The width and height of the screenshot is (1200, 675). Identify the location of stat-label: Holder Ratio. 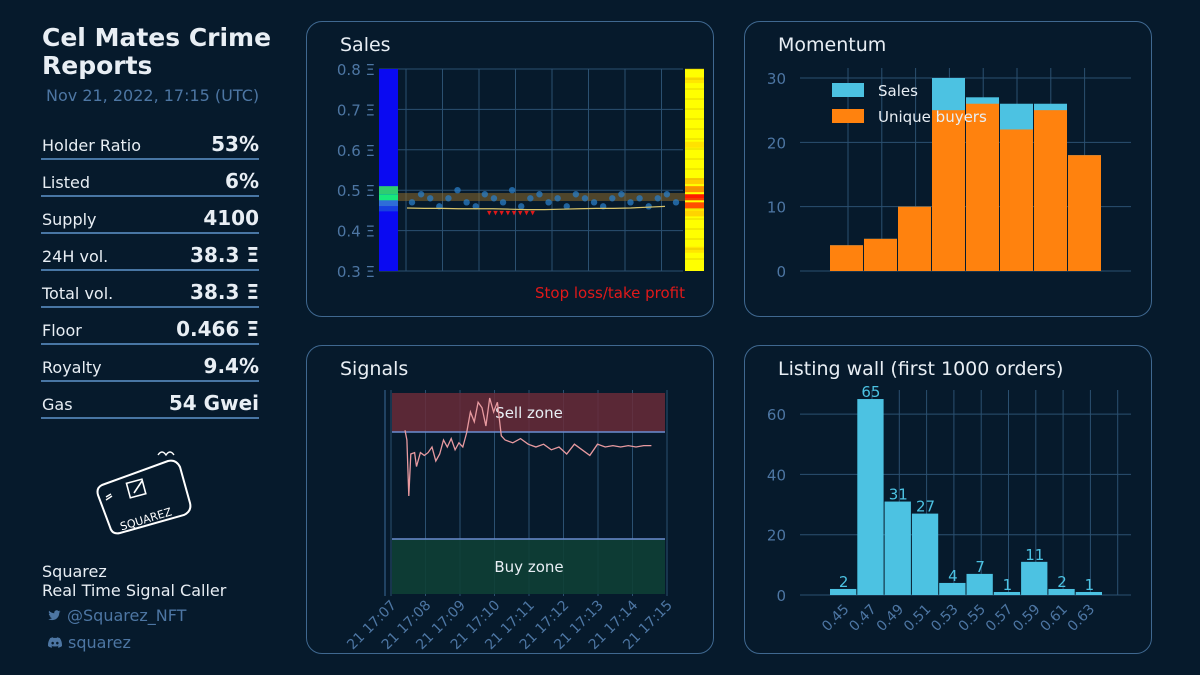
(92, 145).